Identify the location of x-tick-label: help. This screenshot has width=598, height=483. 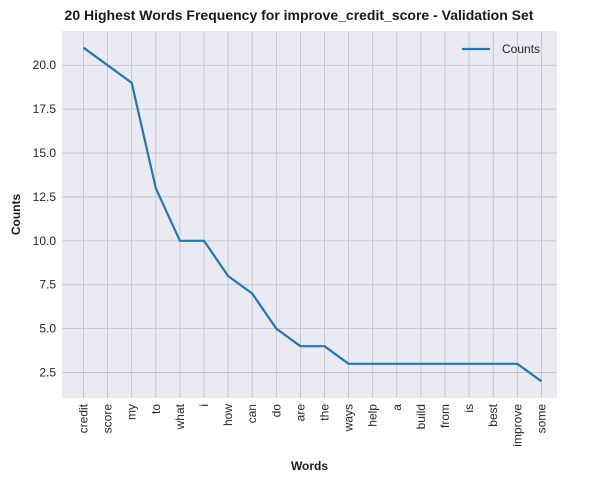
(373, 415).